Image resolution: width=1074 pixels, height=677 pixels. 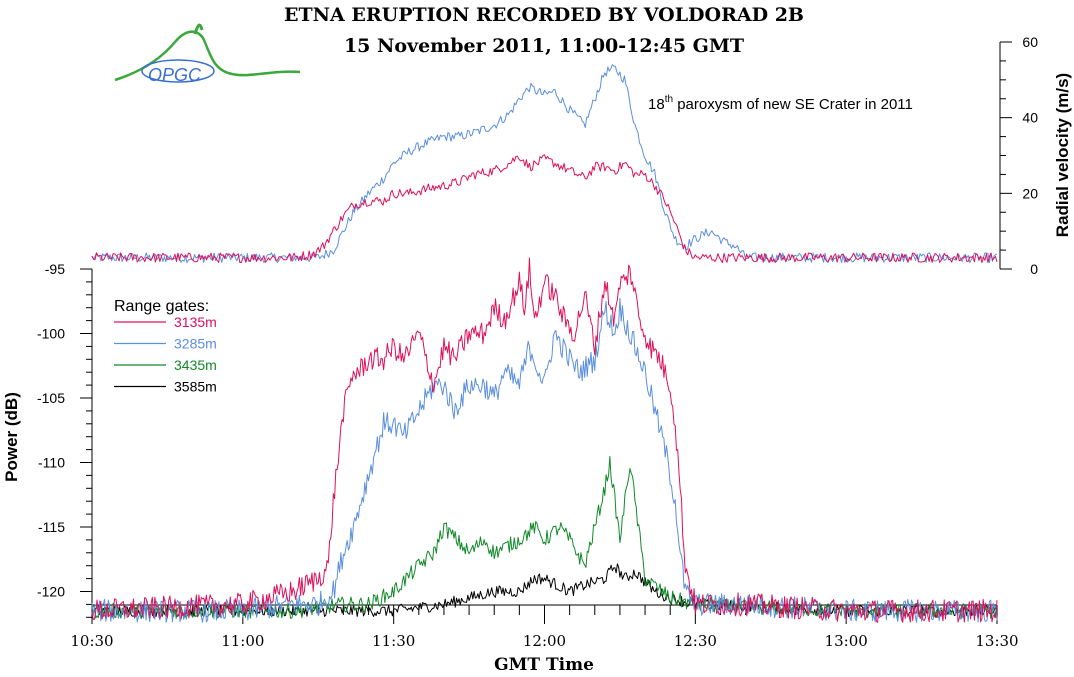 I want to click on logo-swirl, so click(x=178, y=71).